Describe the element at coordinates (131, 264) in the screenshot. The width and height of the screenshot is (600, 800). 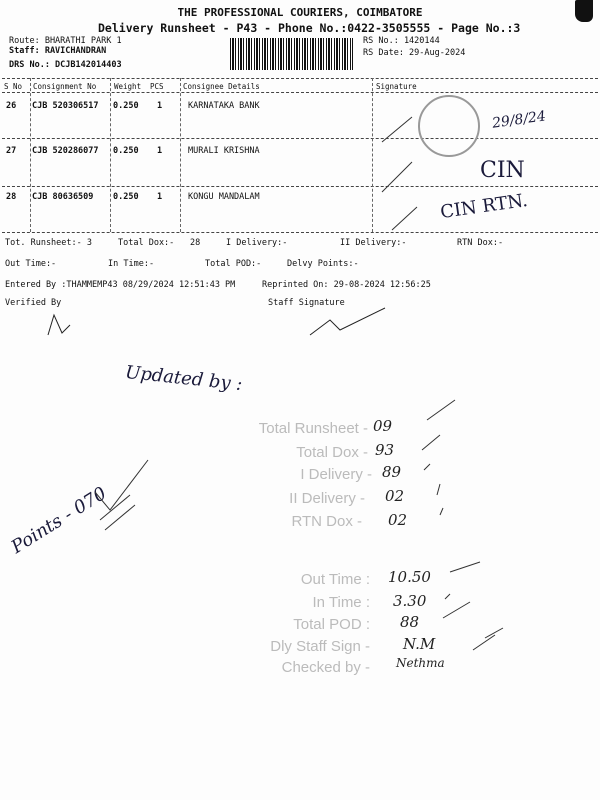
I see `in-time: In Time:-` at that location.